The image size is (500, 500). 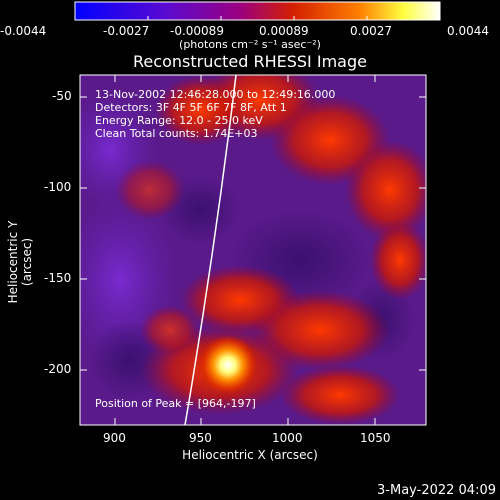 What do you see at coordinates (175, 403) in the screenshot?
I see `peak-position-text: Position of Peak = [964,-197]` at bounding box center [175, 403].